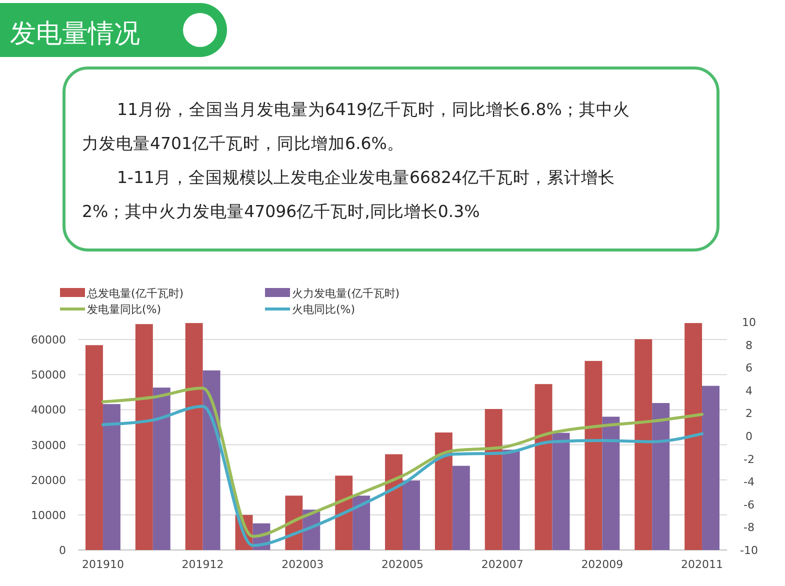 This screenshot has width=785, height=586. I want to click on y-tick-label: 50000, so click(48, 375).